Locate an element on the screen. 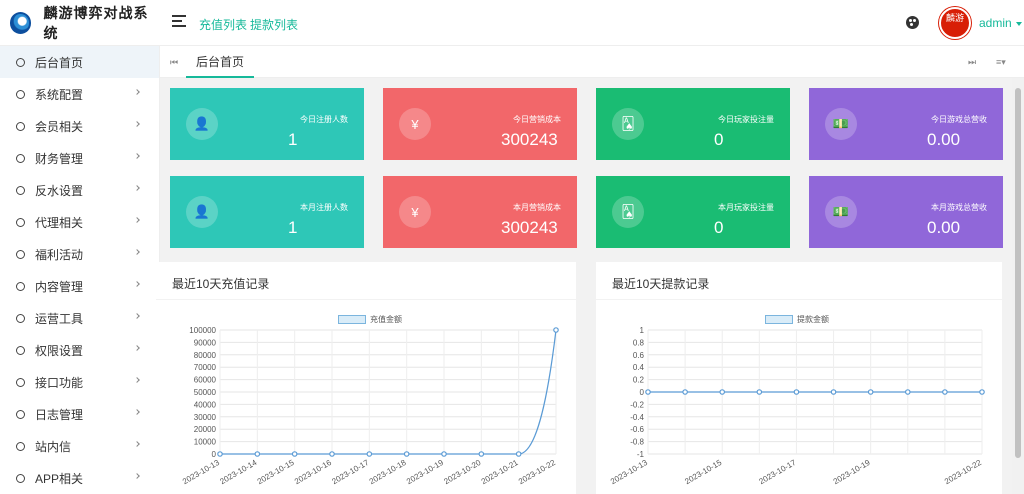 Image resolution: width=1024 pixels, height=494 pixels. palette-icon is located at coordinates (912, 22).